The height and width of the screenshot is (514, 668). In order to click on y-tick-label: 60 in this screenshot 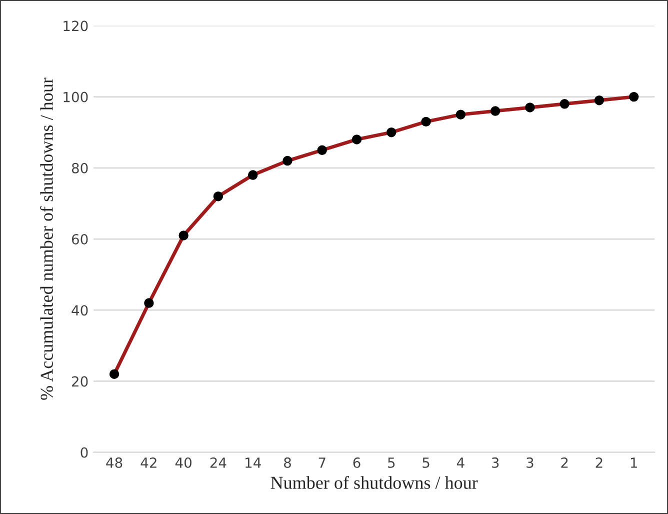, I will do `click(80, 239)`.